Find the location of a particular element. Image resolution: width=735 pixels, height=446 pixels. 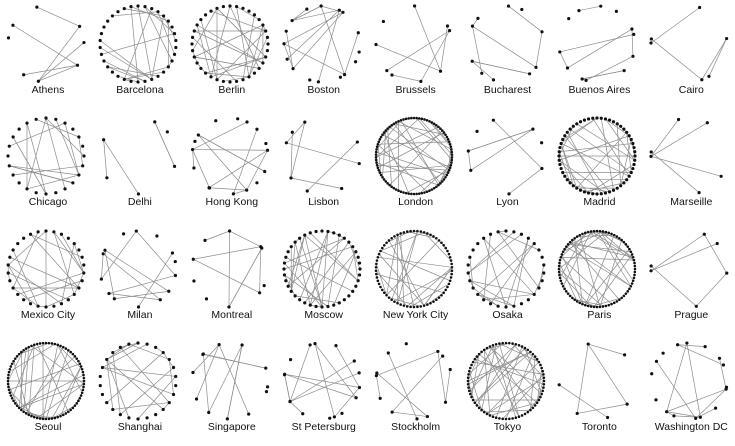

diagram-label: Barcelona is located at coordinates (140, 90).